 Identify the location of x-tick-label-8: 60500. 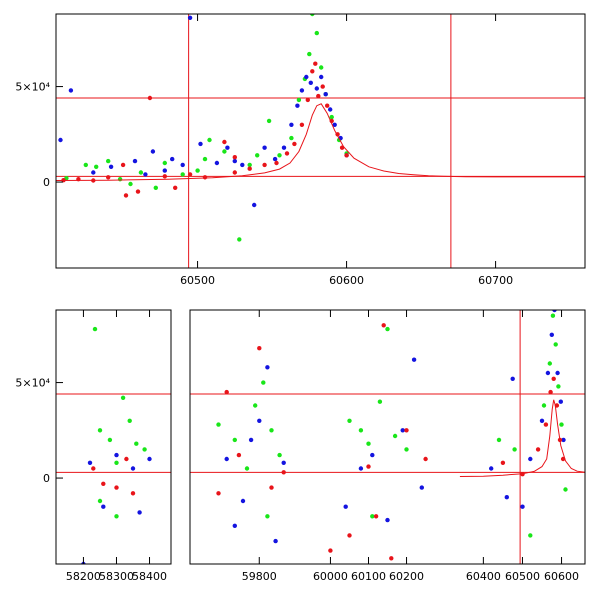
(522, 576).